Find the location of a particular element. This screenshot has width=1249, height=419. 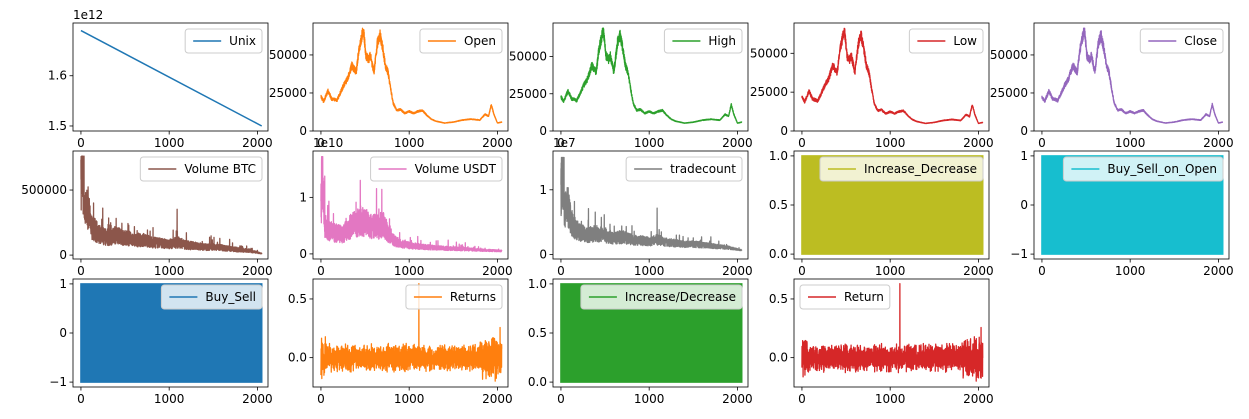

series-line-Volume USDT is located at coordinates (411, 204).